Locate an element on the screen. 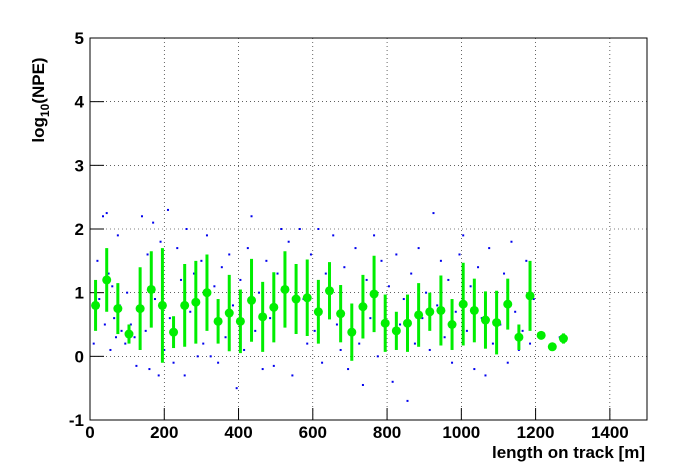 This screenshot has width=696, height=472. x-tick-label: 0 is located at coordinates (89, 432).